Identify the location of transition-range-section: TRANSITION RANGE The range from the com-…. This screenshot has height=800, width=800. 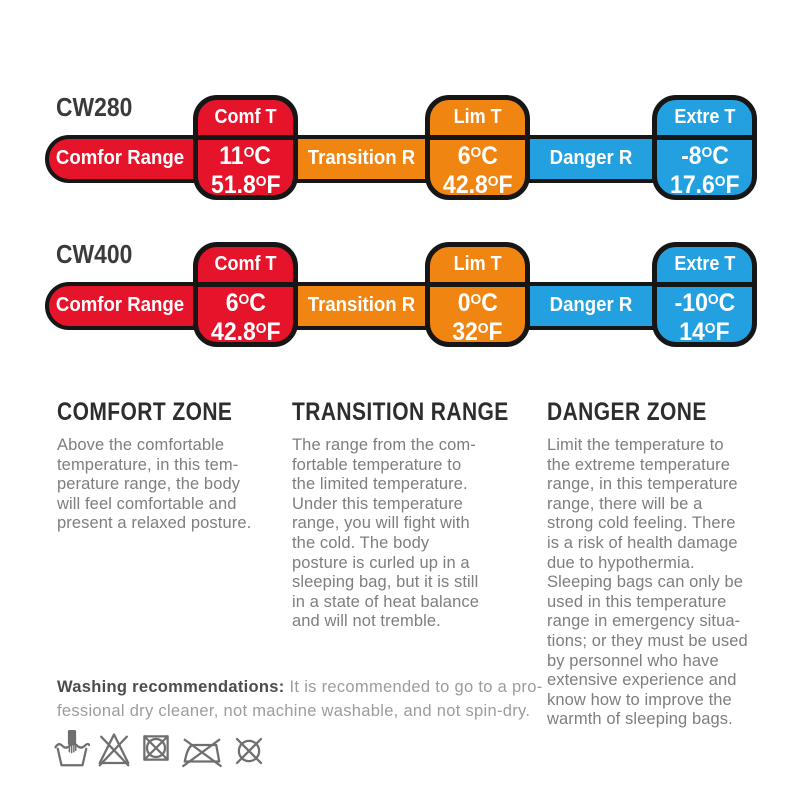
(409, 515).